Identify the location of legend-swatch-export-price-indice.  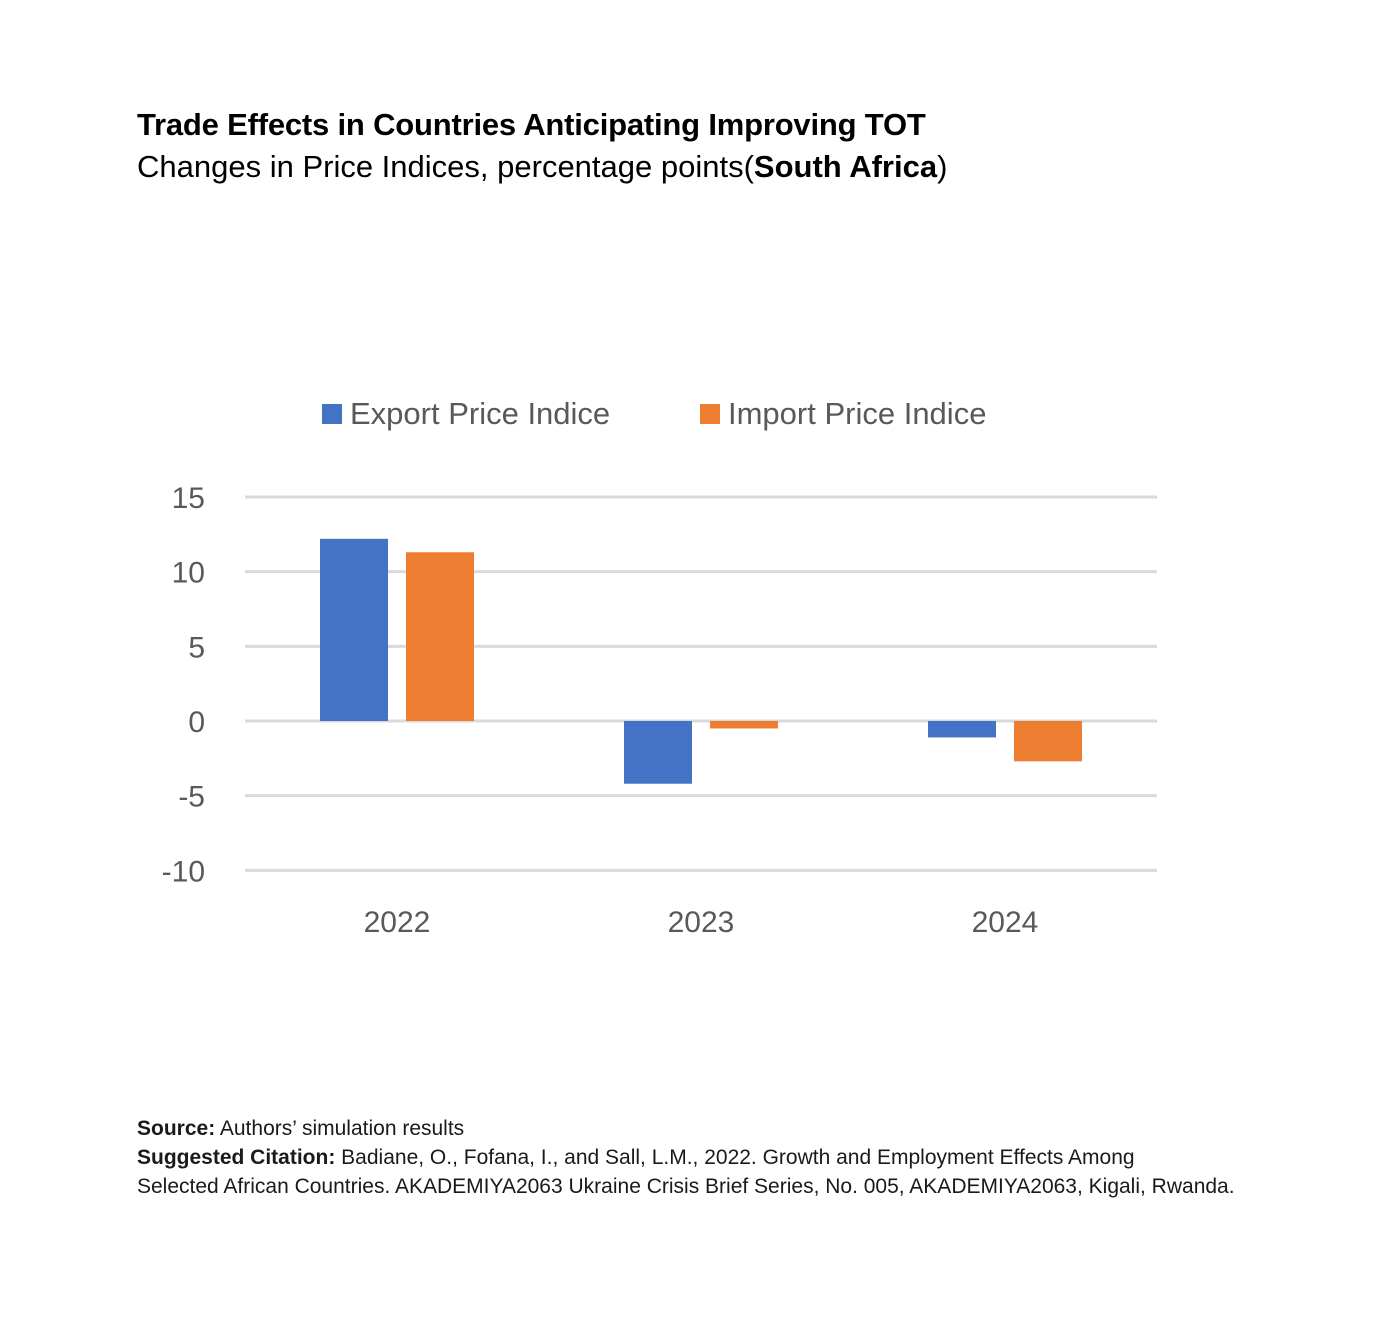
(332, 414).